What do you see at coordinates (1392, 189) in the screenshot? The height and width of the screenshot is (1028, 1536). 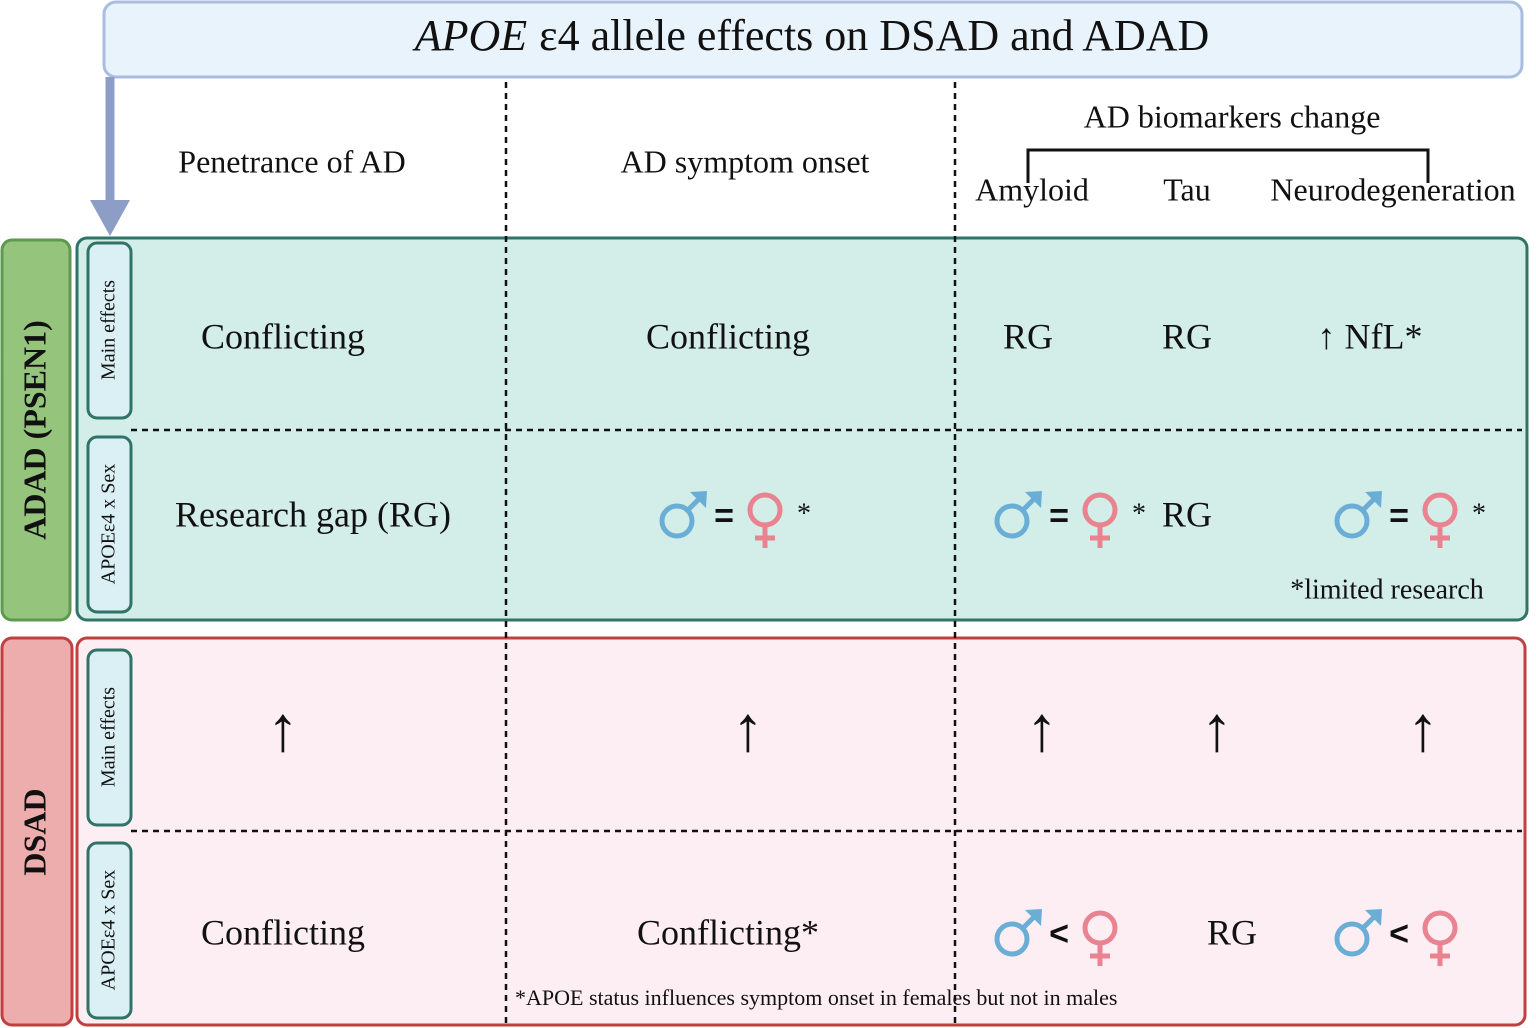 I see `sub-header: Neurodegeneration` at bounding box center [1392, 189].